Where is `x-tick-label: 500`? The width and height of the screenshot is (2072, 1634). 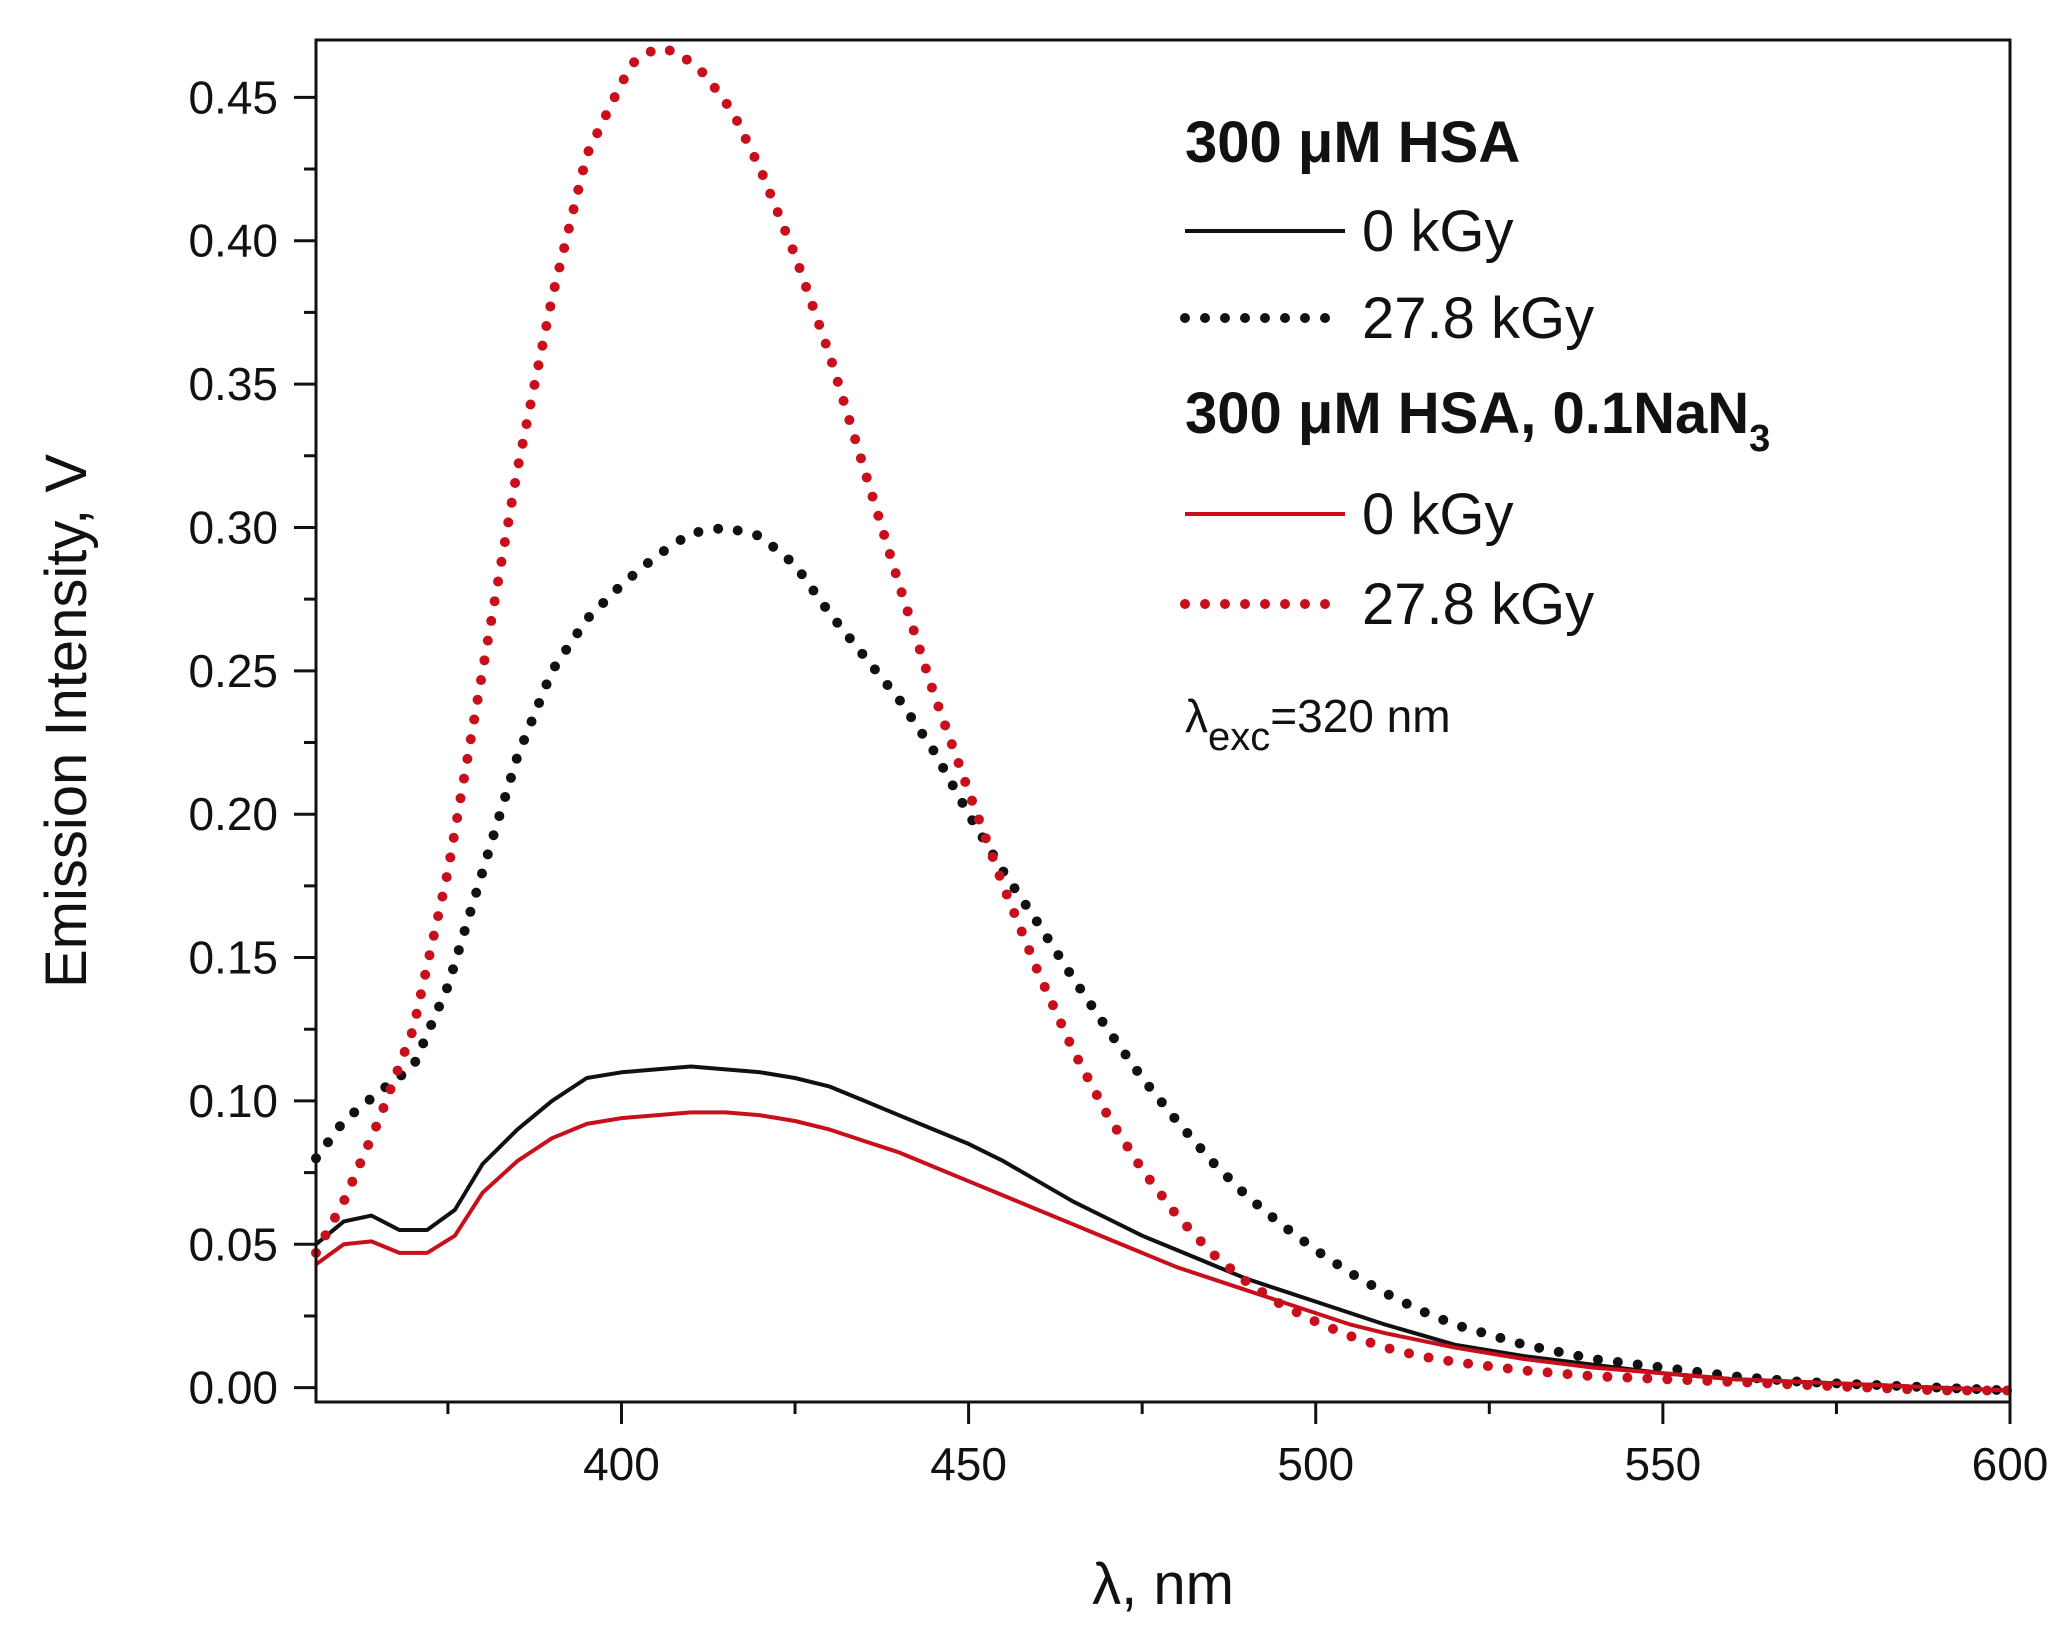 x-tick-label: 500 is located at coordinates (1315, 1464).